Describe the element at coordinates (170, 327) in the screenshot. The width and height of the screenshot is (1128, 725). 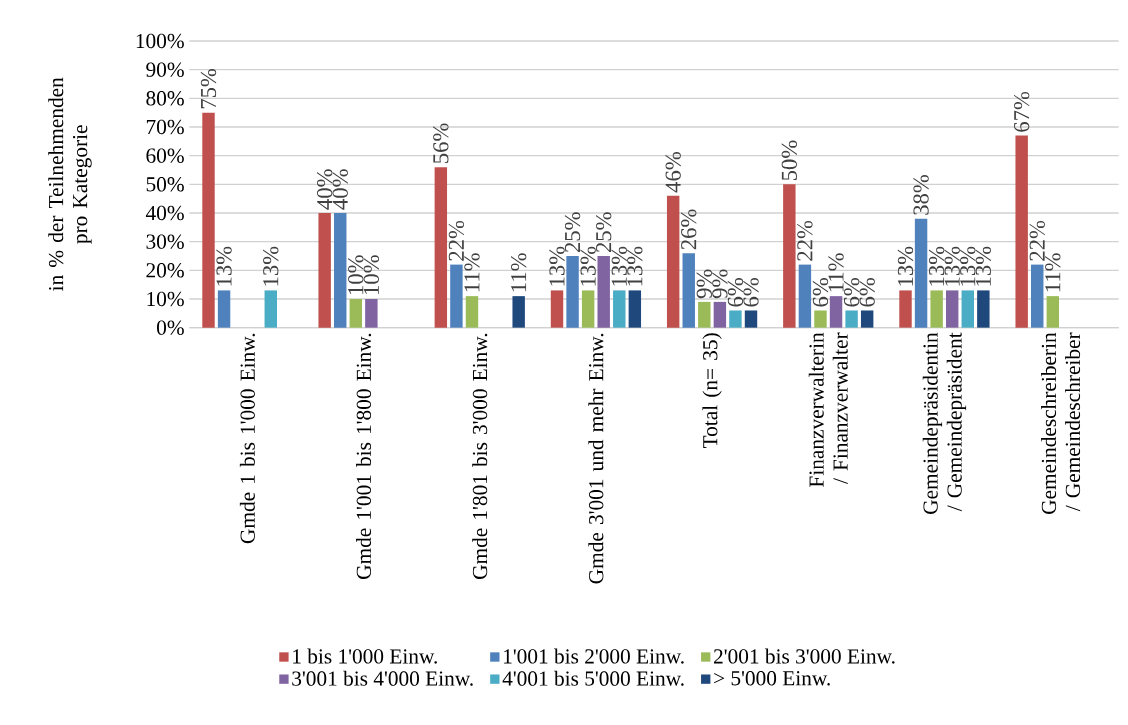
I see `y-tick-label: 0%` at that location.